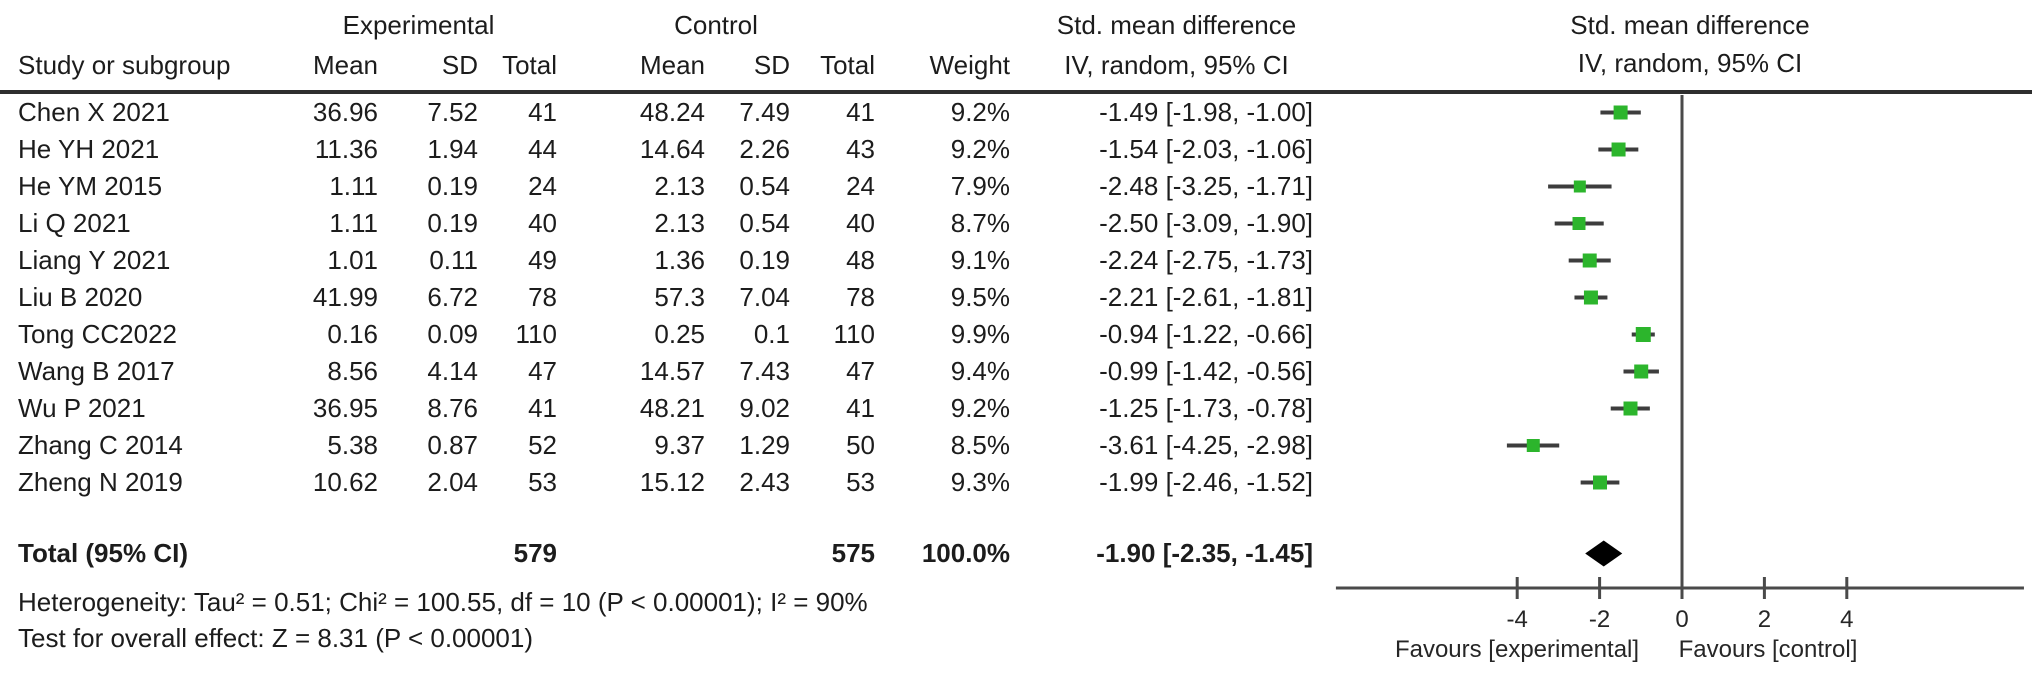 The image size is (2032, 678). Describe the element at coordinates (345, 482) in the screenshot. I see `exp-mean: 10.62` at that location.